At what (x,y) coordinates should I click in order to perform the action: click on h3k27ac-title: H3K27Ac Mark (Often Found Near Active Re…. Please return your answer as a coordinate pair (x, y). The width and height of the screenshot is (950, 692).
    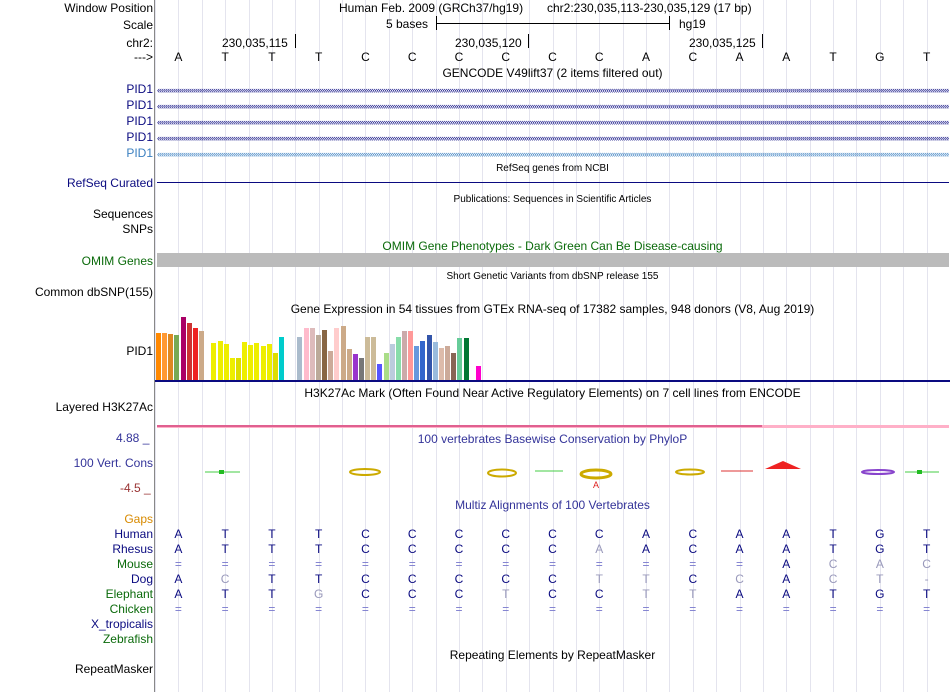
    Looking at the image, I should click on (552, 393).